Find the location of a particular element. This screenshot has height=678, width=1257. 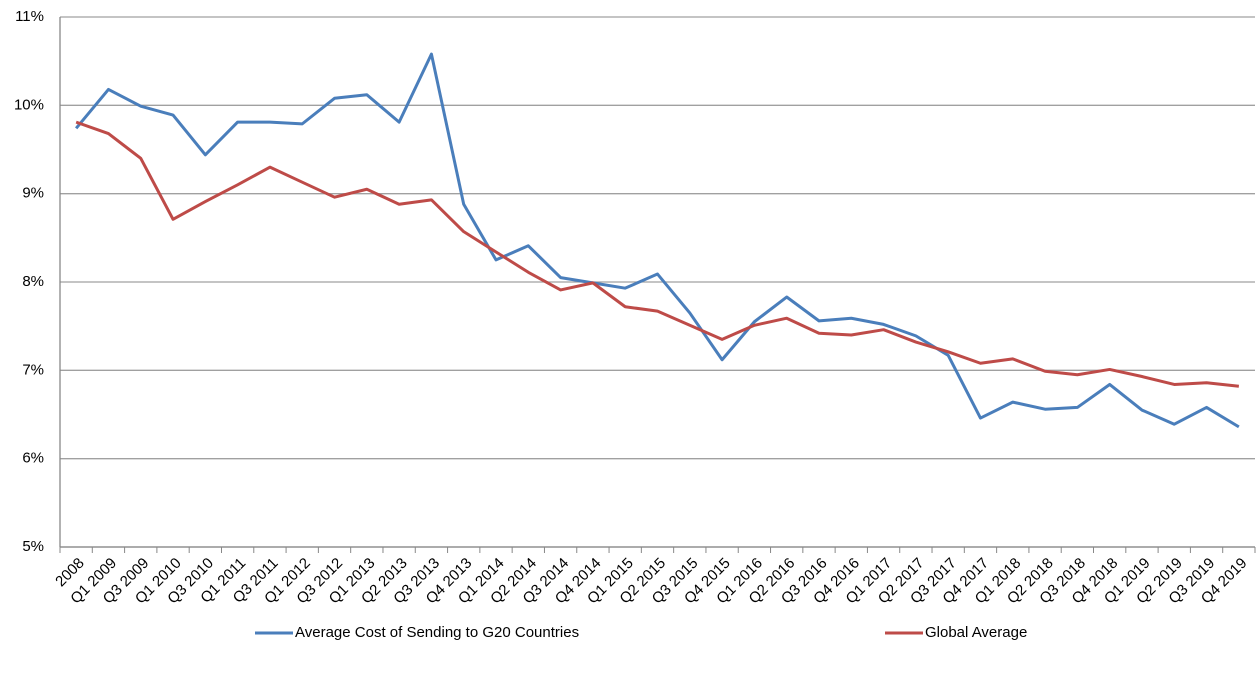

y-tick-label: 11% is located at coordinates (29, 16).